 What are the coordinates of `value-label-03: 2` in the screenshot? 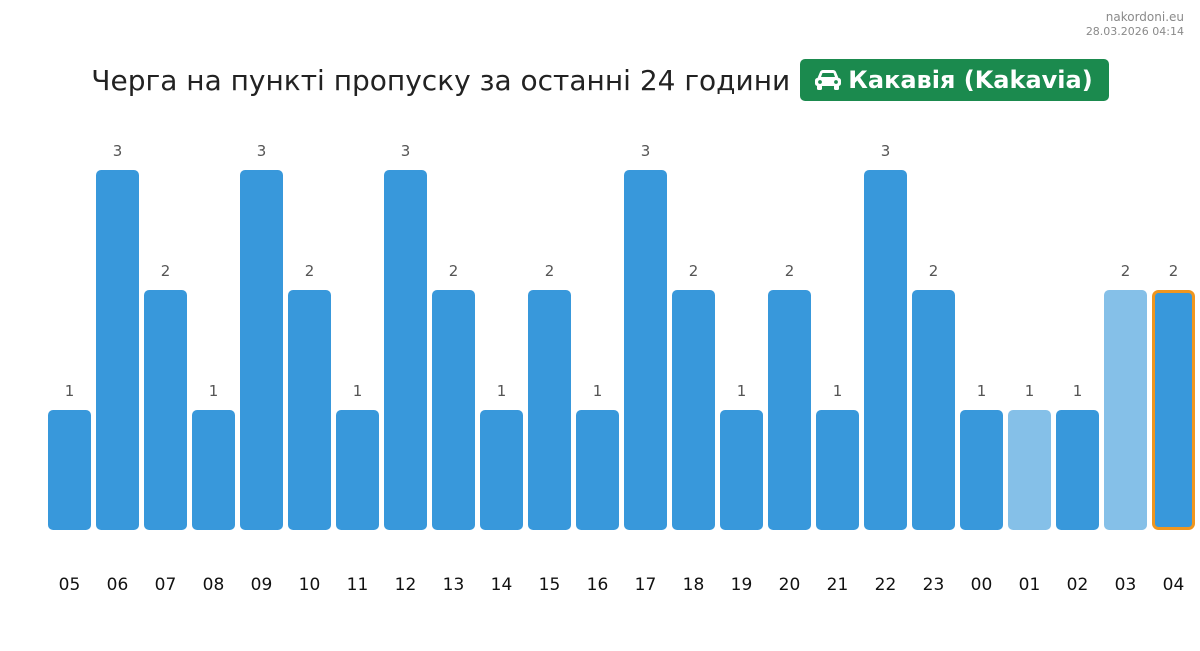 It's located at (1126, 271).